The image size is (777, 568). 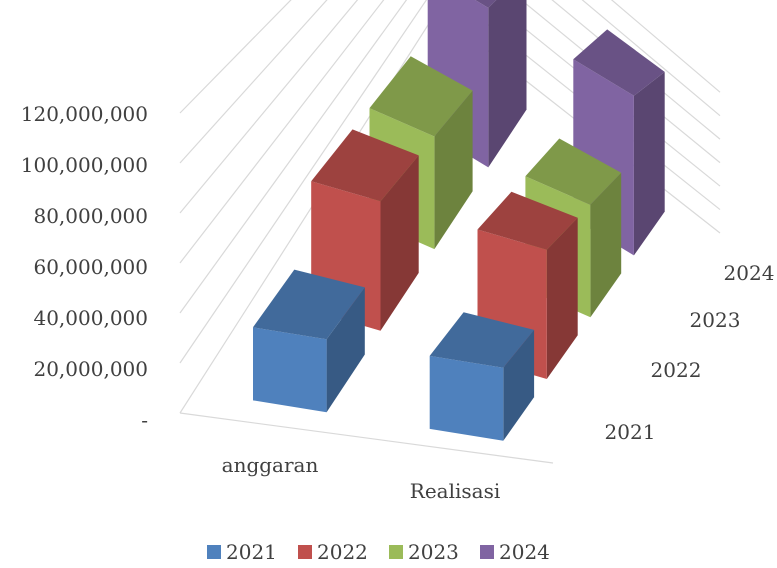 I want to click on legend-swatch-2024, so click(x=487, y=552).